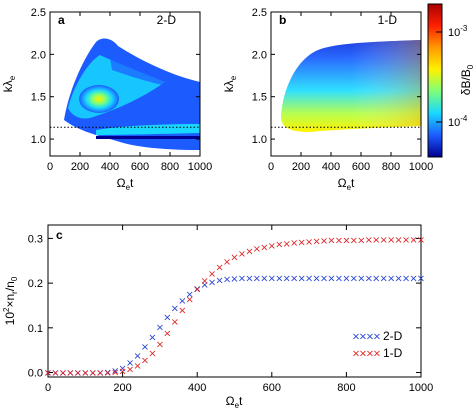 Image resolution: width=474 pixels, height=413 pixels. What do you see at coordinates (38, 55) in the screenshot?
I see `panel-a-ytick-label: 2.0` at bounding box center [38, 55].